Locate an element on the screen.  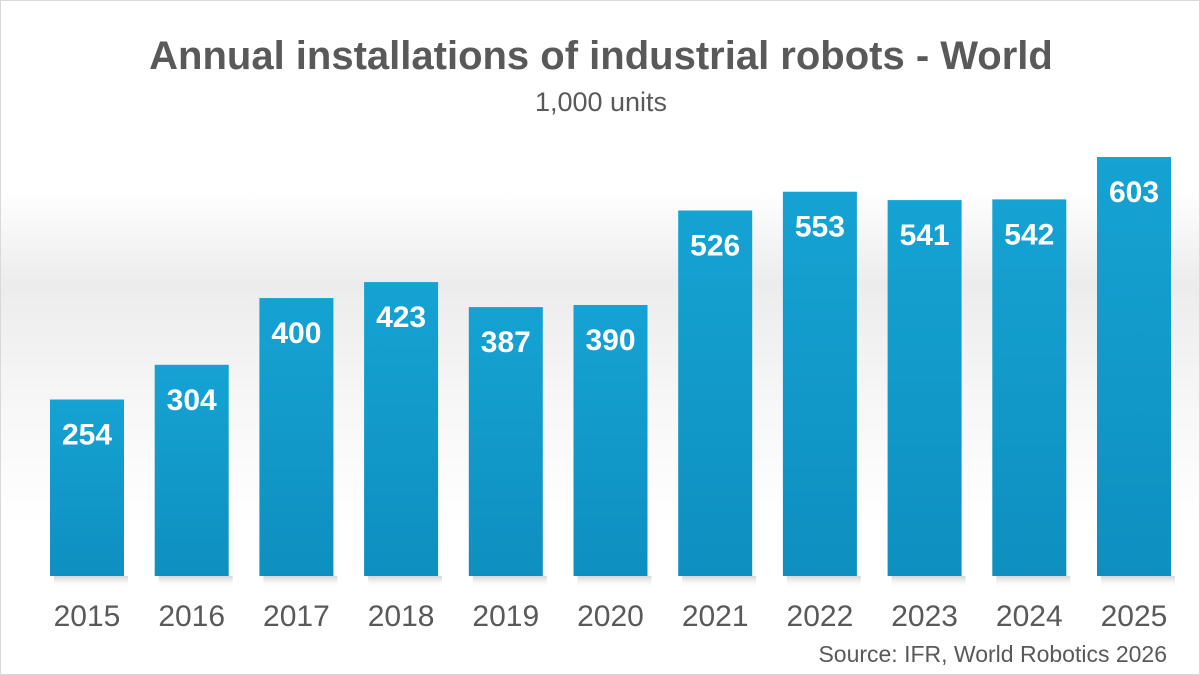
bar-2022 is located at coordinates (819, 383).